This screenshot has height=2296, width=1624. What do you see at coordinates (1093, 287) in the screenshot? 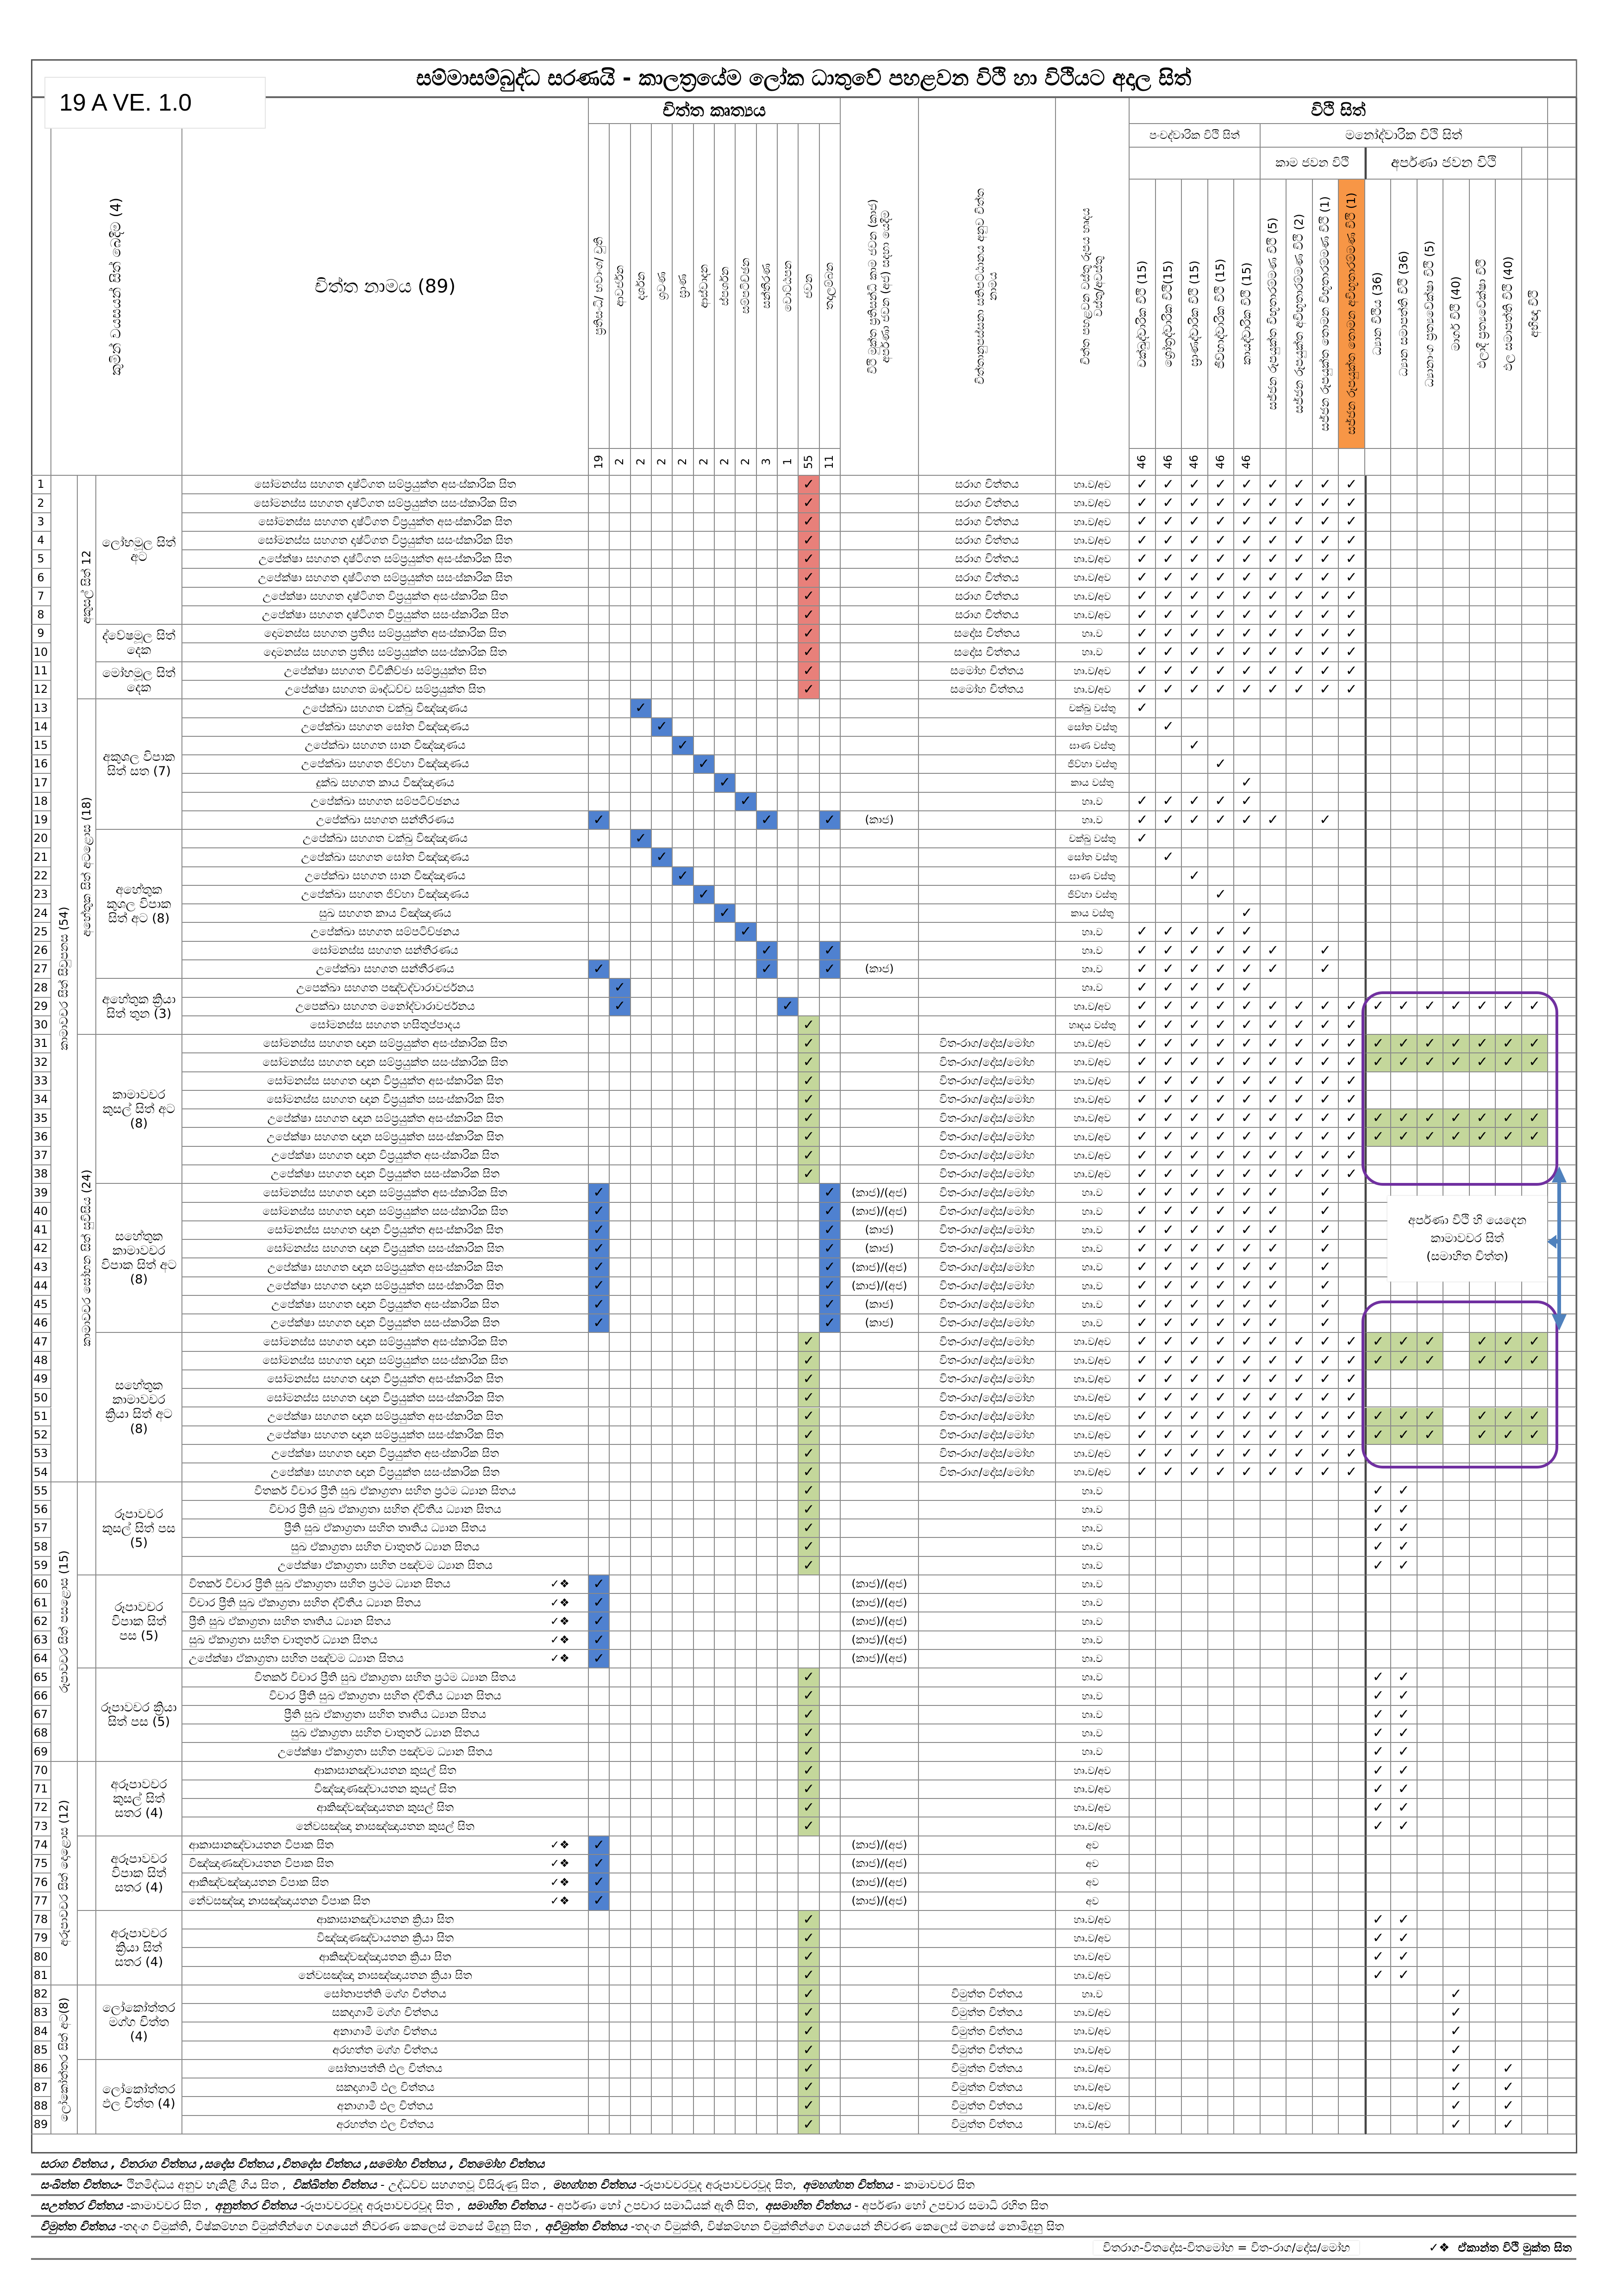
I see `vatthu-column-header: චිත්ත පහළවන වස්තු රූපය හෘදය වස්තු/අවස්තු` at bounding box center [1093, 287].